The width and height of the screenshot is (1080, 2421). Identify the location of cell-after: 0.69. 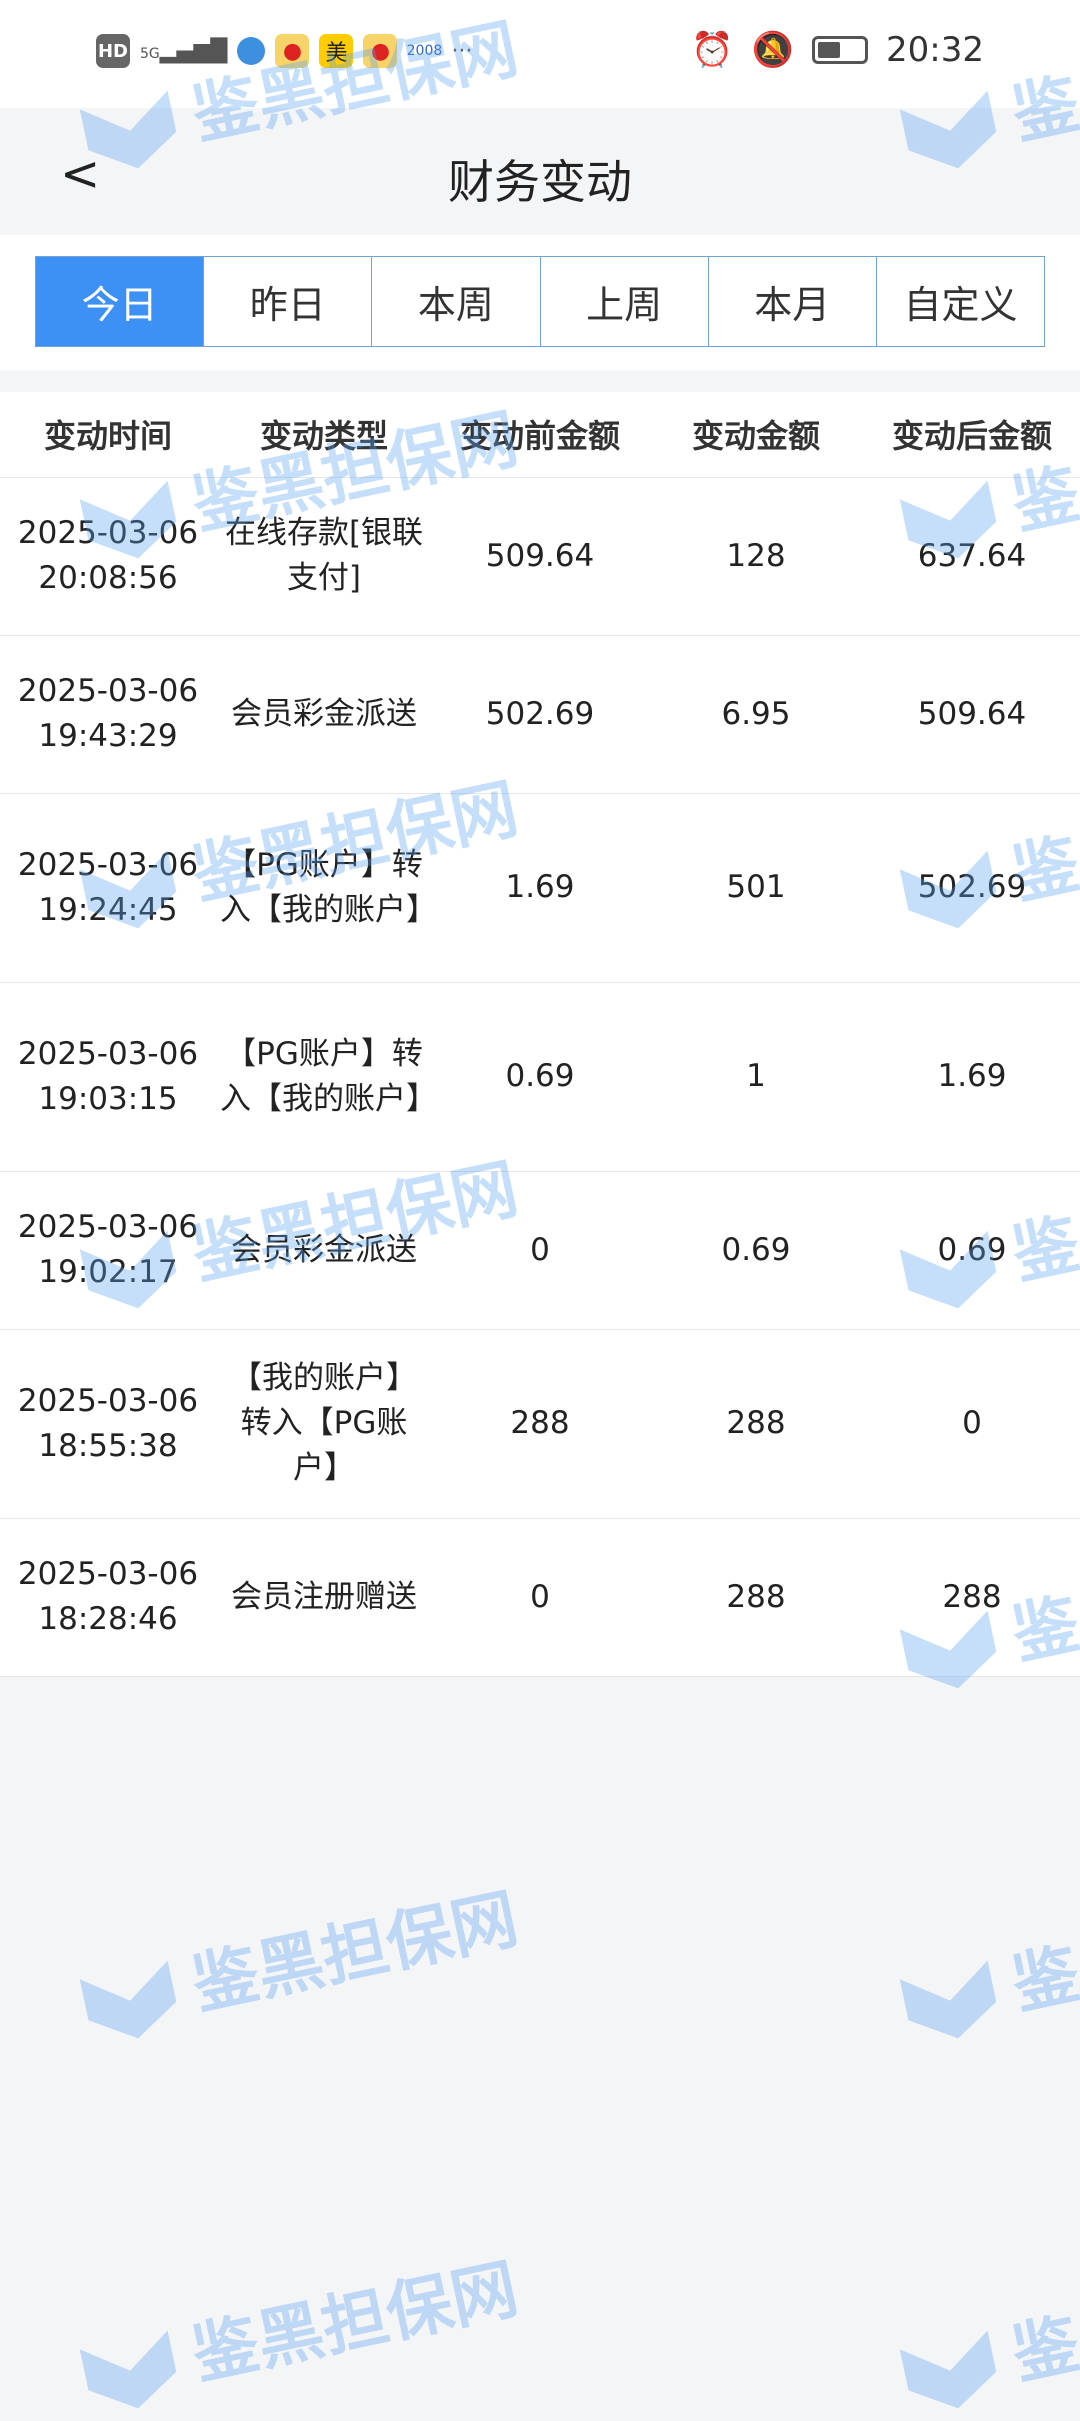
(972, 1250).